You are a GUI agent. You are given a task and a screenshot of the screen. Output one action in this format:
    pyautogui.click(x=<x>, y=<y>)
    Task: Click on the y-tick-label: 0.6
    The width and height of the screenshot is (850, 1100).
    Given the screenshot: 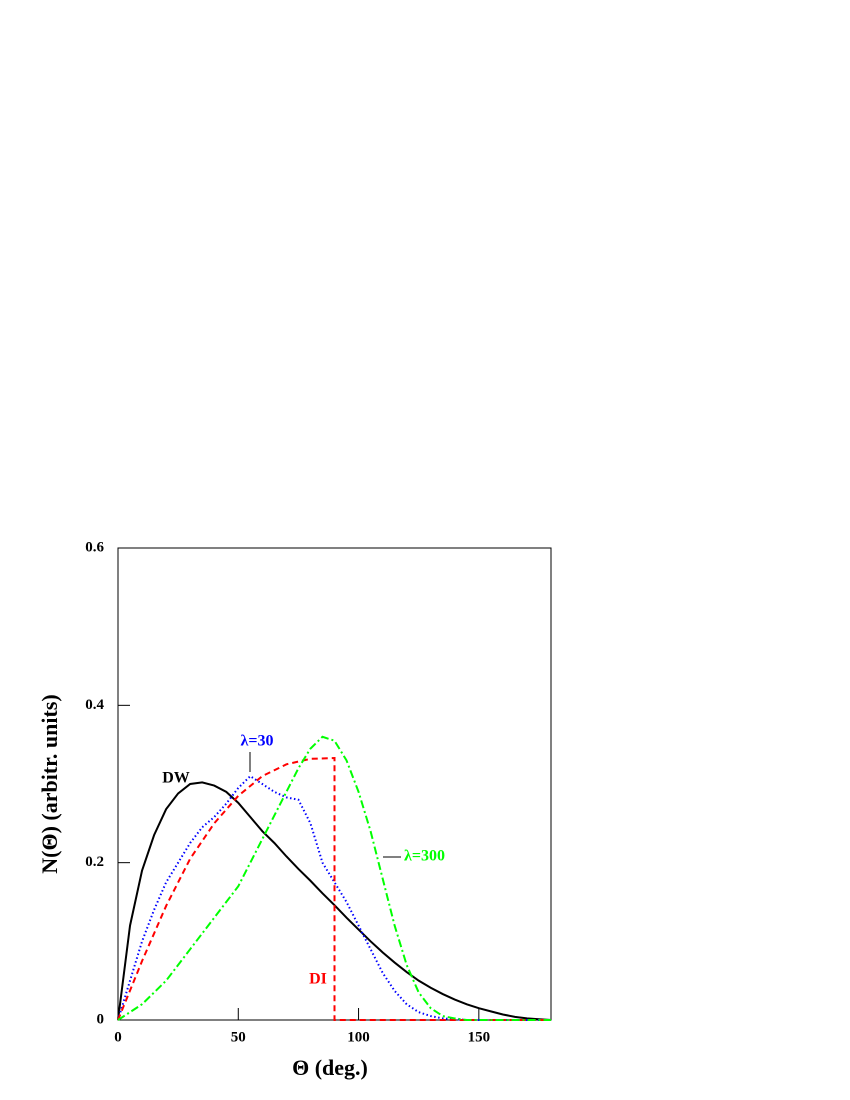 What is the action you would take?
    pyautogui.click(x=94, y=547)
    